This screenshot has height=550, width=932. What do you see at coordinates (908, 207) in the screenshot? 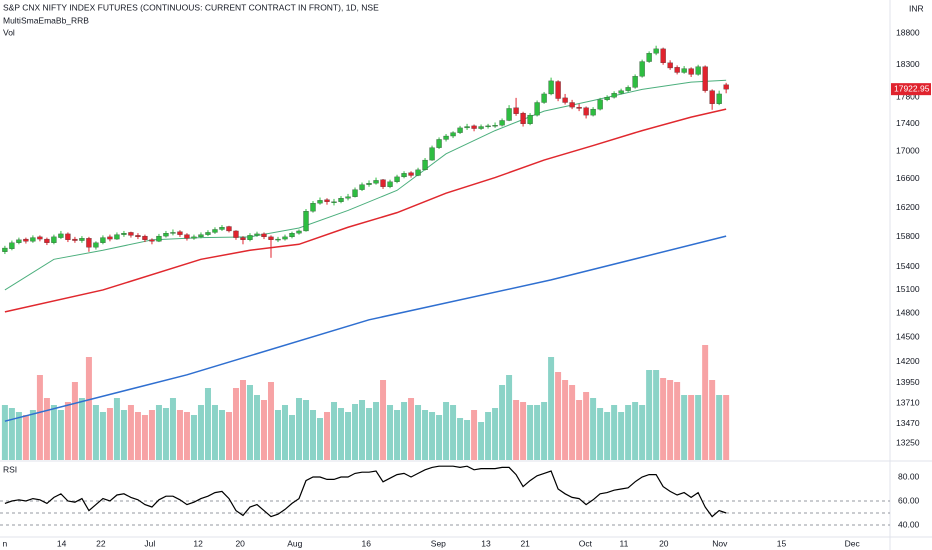
I see `y-tick-label: 16200` at bounding box center [908, 207].